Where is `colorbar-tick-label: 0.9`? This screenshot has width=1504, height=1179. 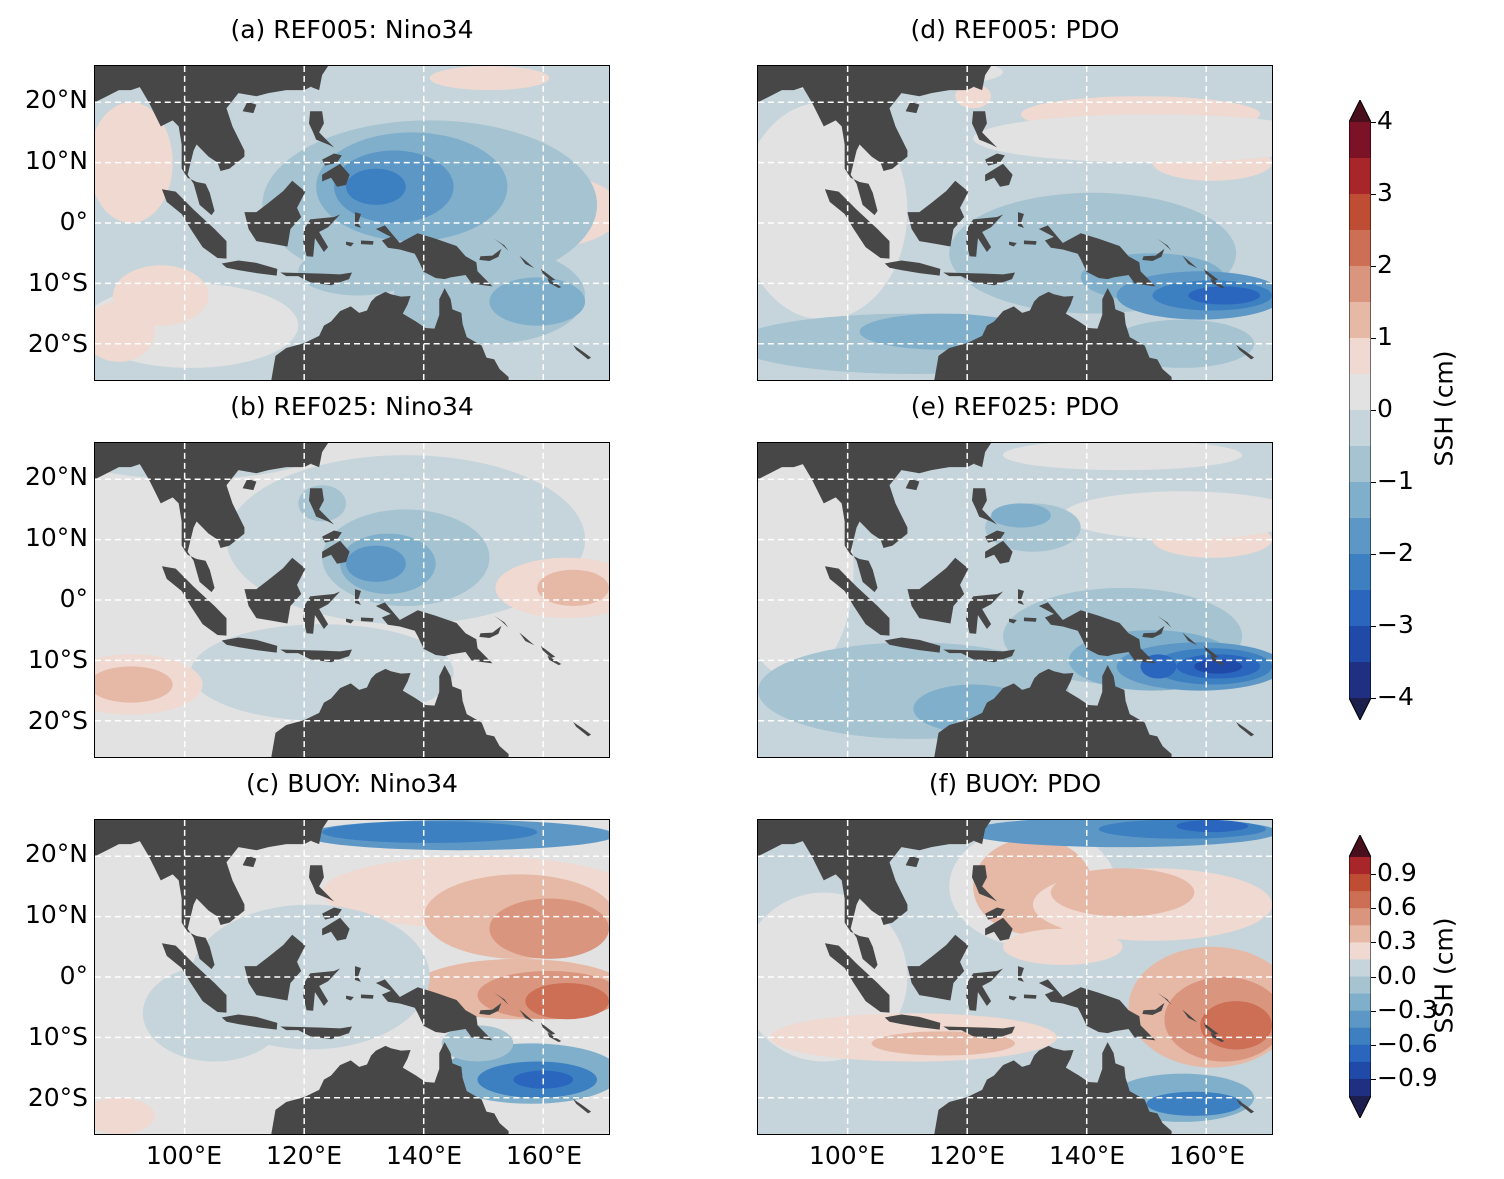 colorbar-tick-label: 0.9 is located at coordinates (1397, 873).